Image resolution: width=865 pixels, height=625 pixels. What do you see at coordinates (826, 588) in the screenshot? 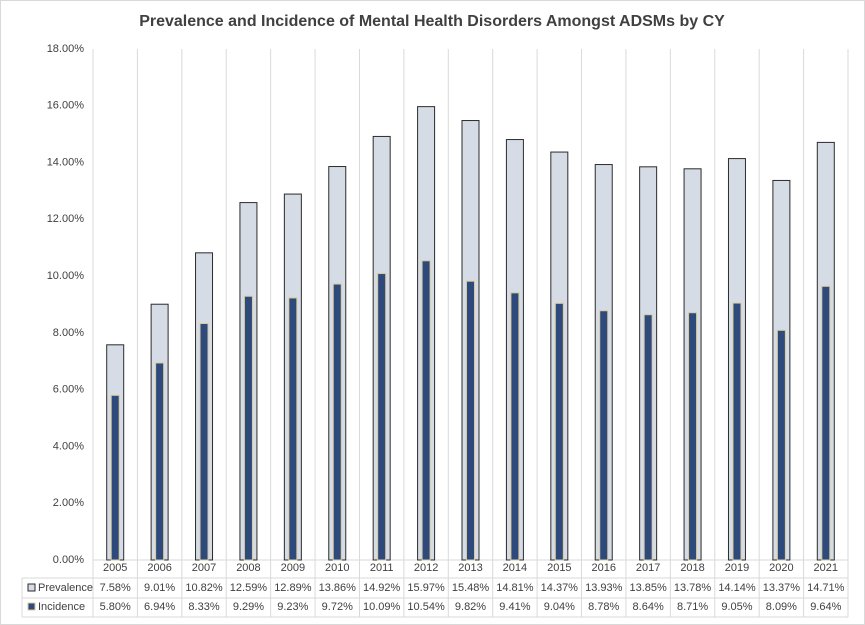
I see `table-value: 14.71%` at bounding box center [826, 588].